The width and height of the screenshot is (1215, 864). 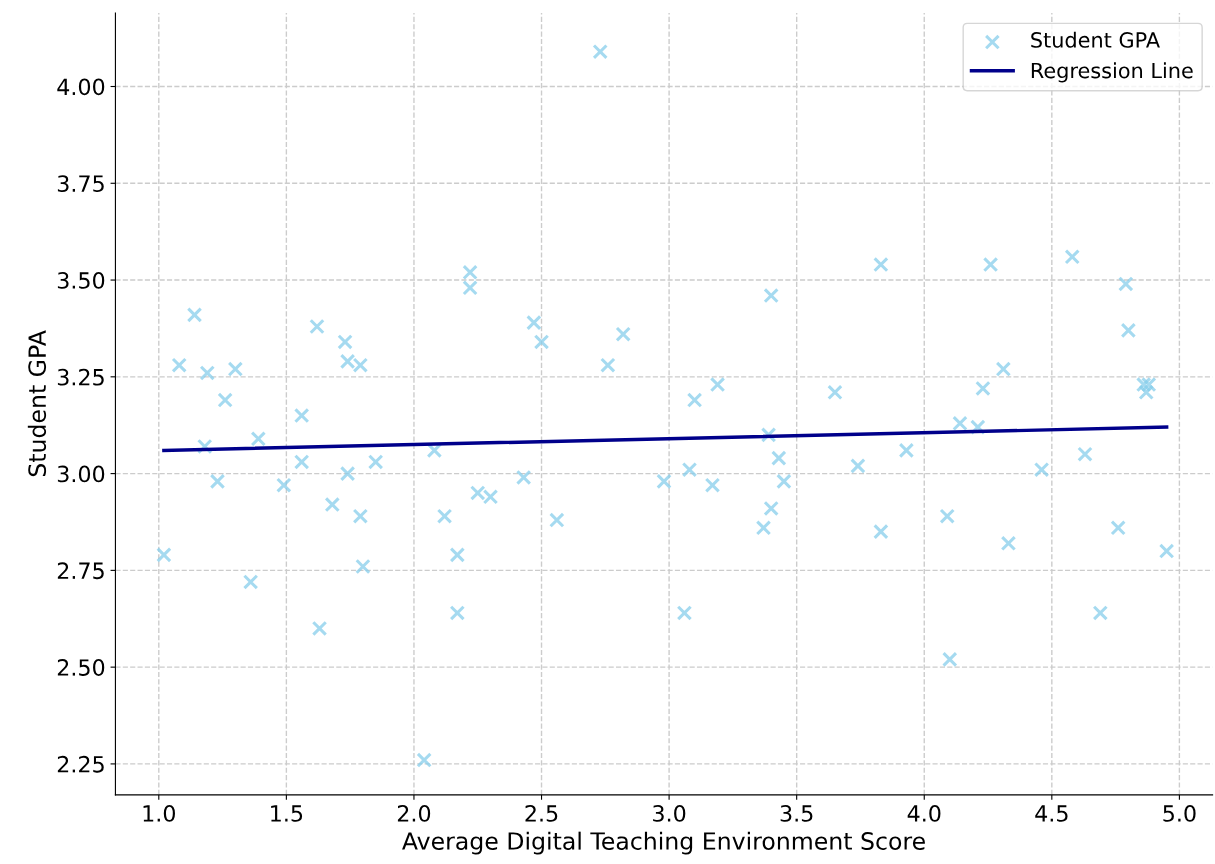 I want to click on legend-label: Regression Line, so click(x=1112, y=72).